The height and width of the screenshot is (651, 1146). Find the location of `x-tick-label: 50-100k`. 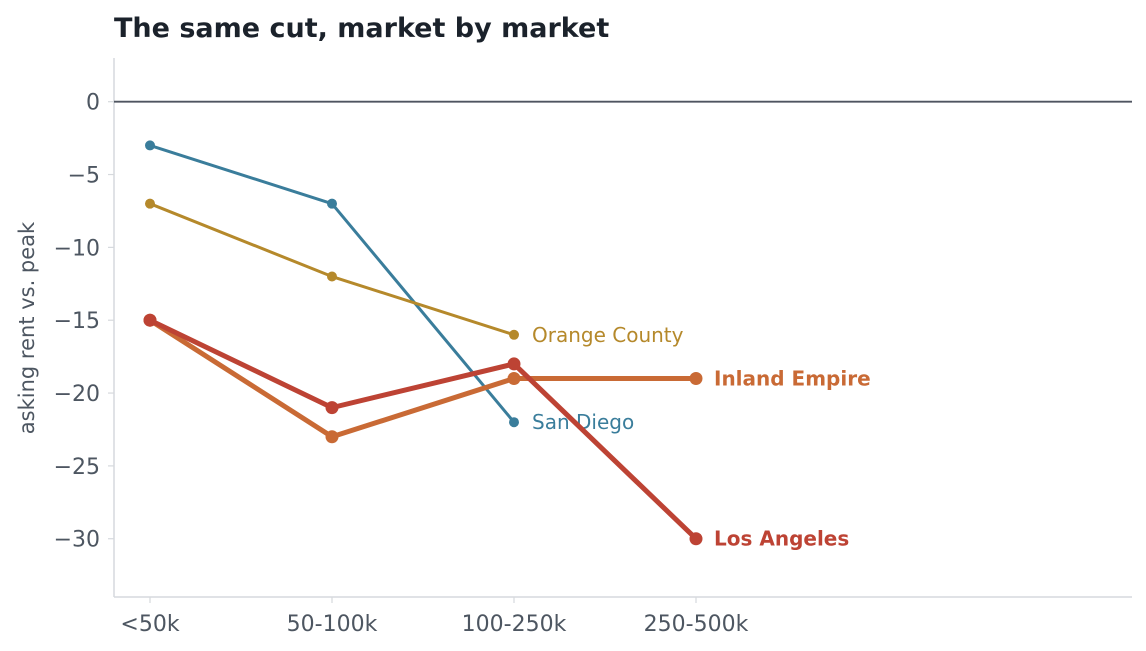

x-tick-label: 50-100k is located at coordinates (332, 624).